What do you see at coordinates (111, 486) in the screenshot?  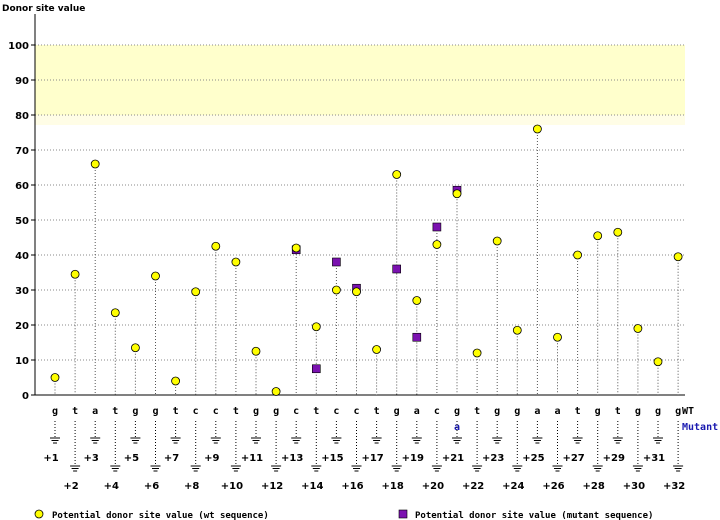 I see `position-label: +4` at bounding box center [111, 486].